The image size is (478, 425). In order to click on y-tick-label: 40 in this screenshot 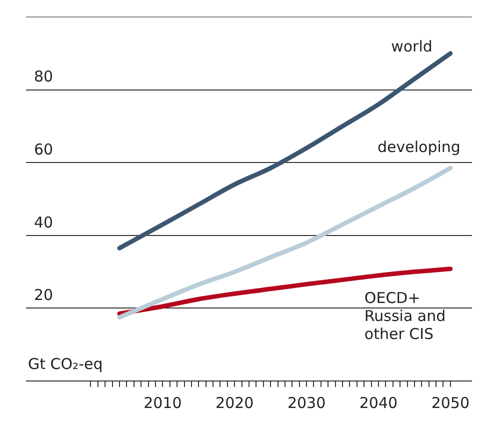, I will do `click(44, 222)`.